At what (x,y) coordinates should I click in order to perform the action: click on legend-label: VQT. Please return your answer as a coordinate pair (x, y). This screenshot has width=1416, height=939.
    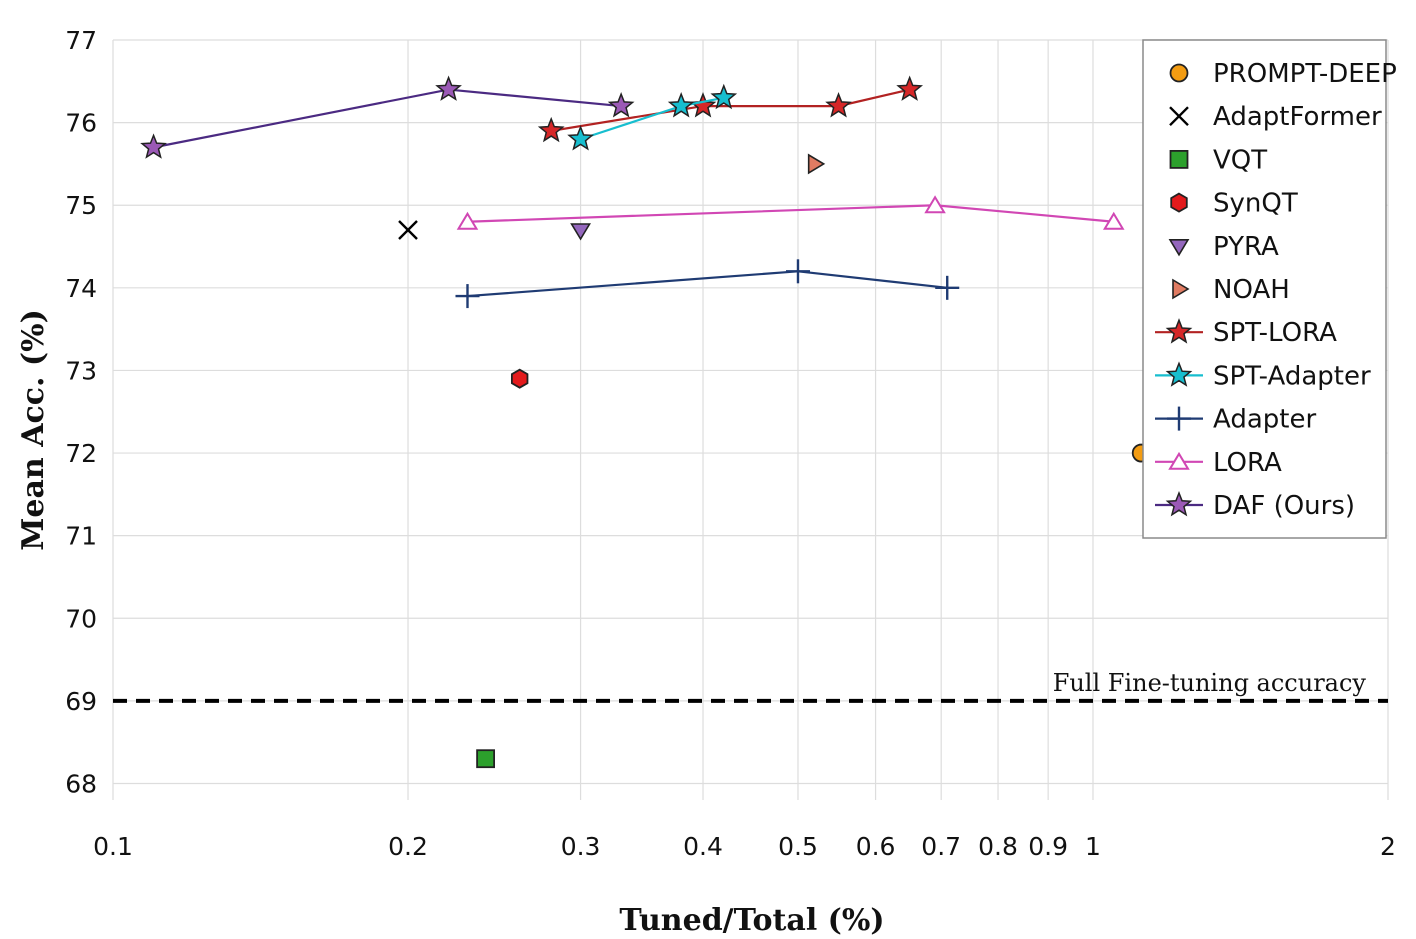
    Looking at the image, I should click on (1240, 160).